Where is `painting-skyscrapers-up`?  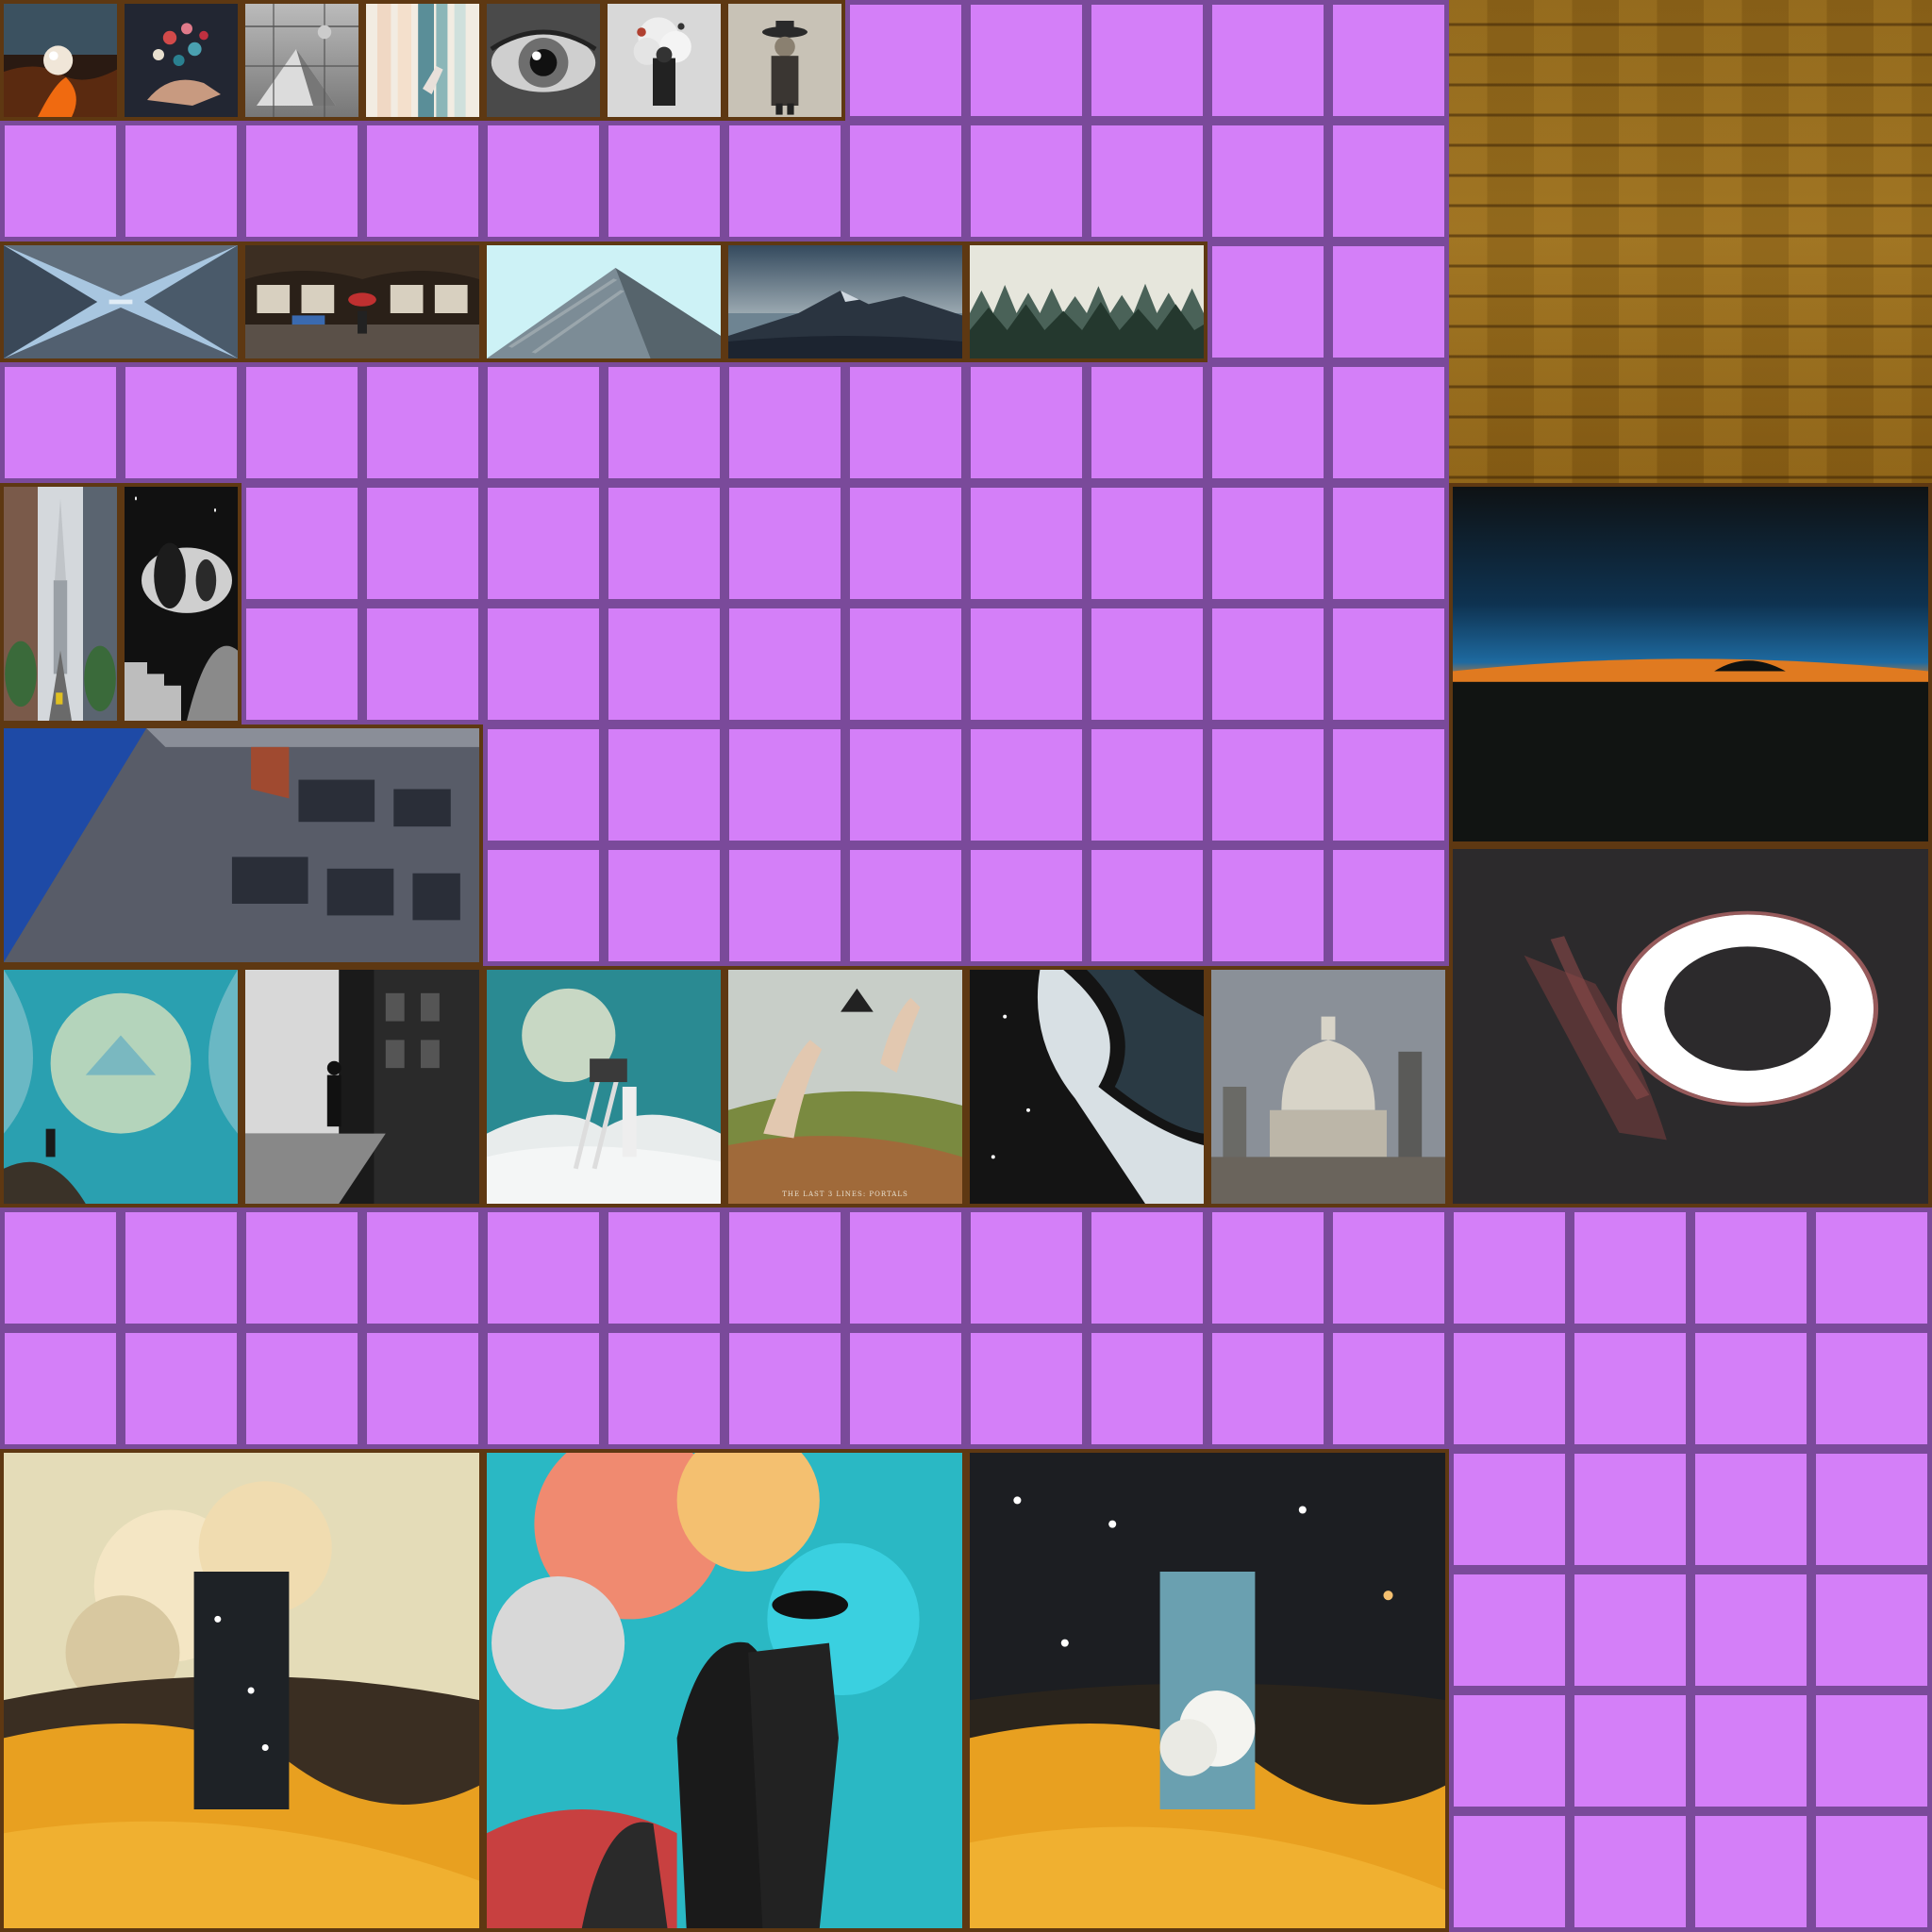 painting-skyscrapers-up is located at coordinates (121, 302).